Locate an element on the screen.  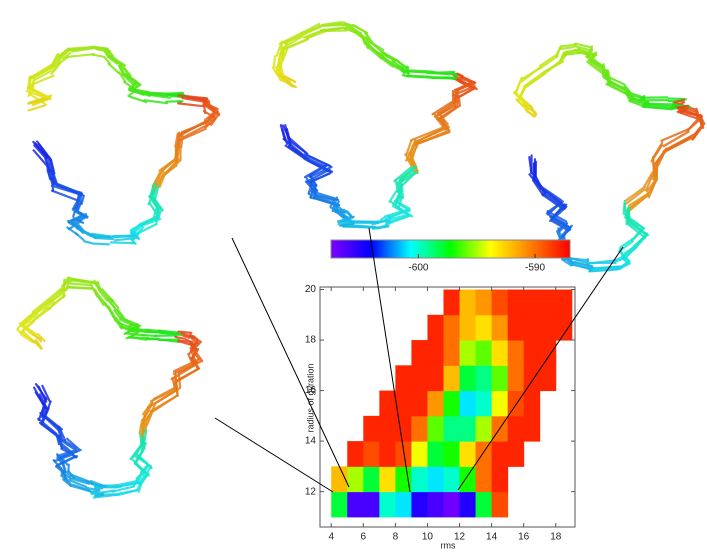
y-tick-label: 20 is located at coordinates (311, 289).